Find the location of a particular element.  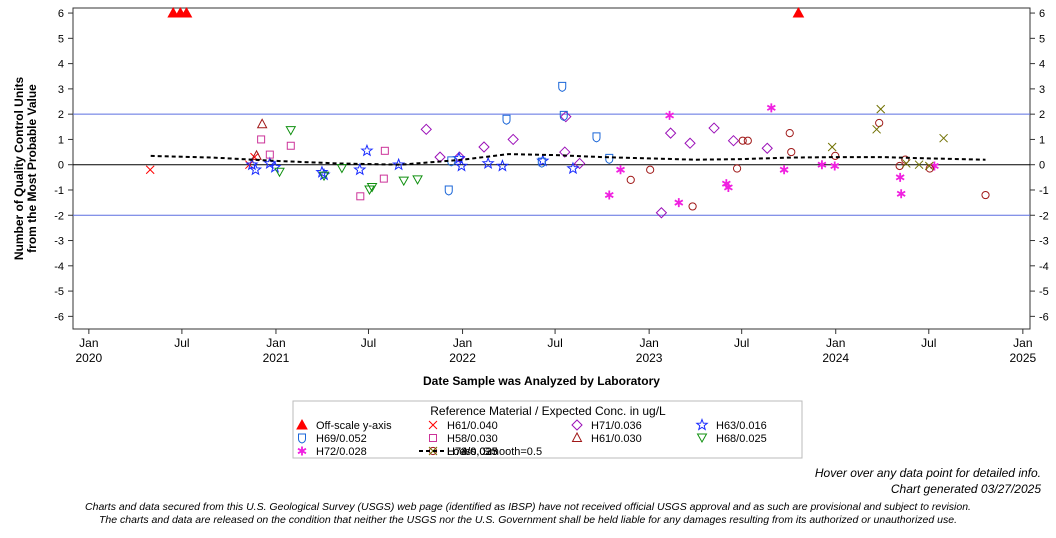

y-tick-label-left: -3 is located at coordinates (59, 242).